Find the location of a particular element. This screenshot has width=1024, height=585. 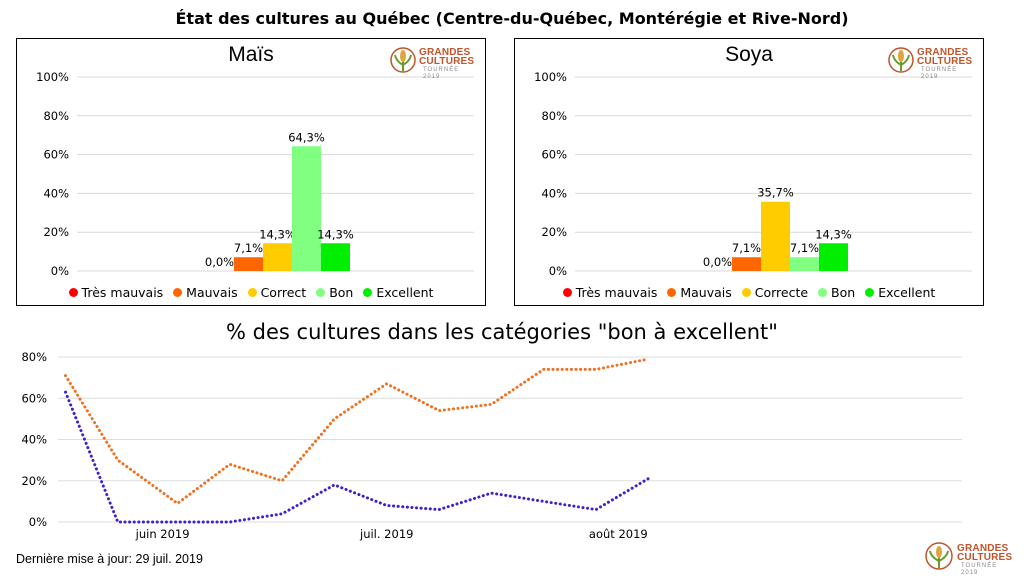

soya-chart-title: Soya is located at coordinates (749, 54).